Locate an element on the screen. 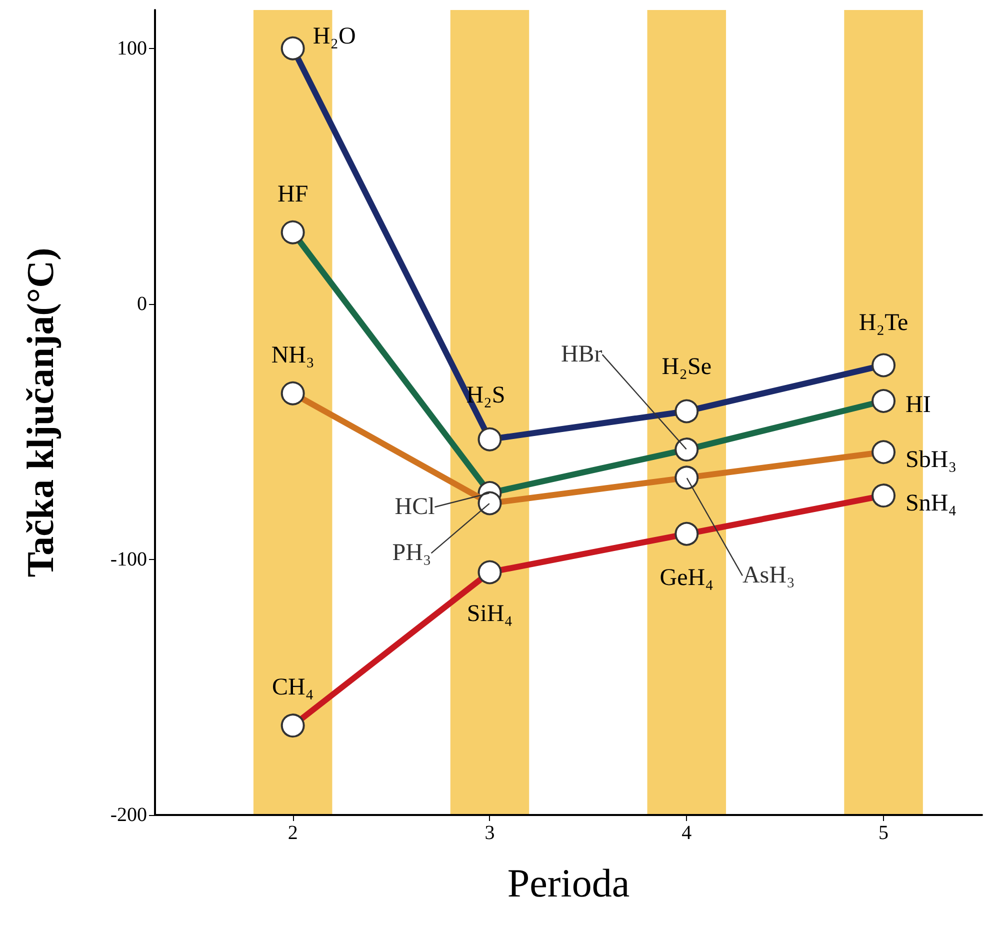 The width and height of the screenshot is (987, 940). annotation: H₂Te is located at coordinates (883, 323).